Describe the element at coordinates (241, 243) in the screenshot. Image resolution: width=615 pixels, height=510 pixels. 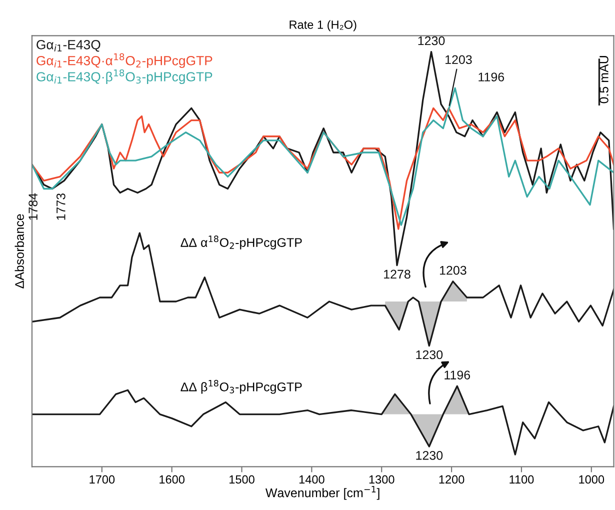
I see `annotation: ΔΔ α$^{18}$O$_{2}$-pHPcgGTP` at that location.